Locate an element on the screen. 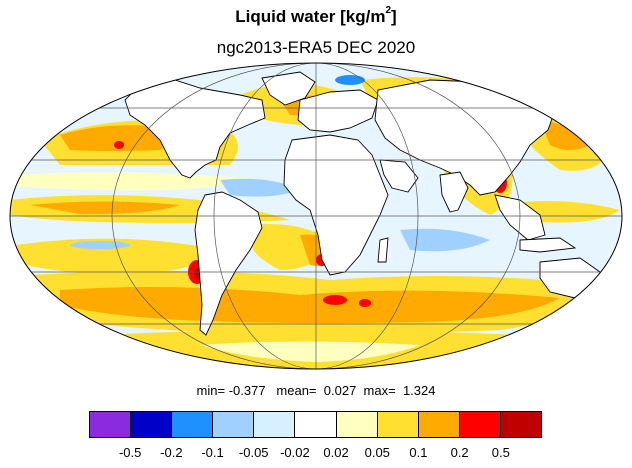 The width and height of the screenshot is (632, 468). anomaly-north-pacific-east-orange is located at coordinates (565, 135).